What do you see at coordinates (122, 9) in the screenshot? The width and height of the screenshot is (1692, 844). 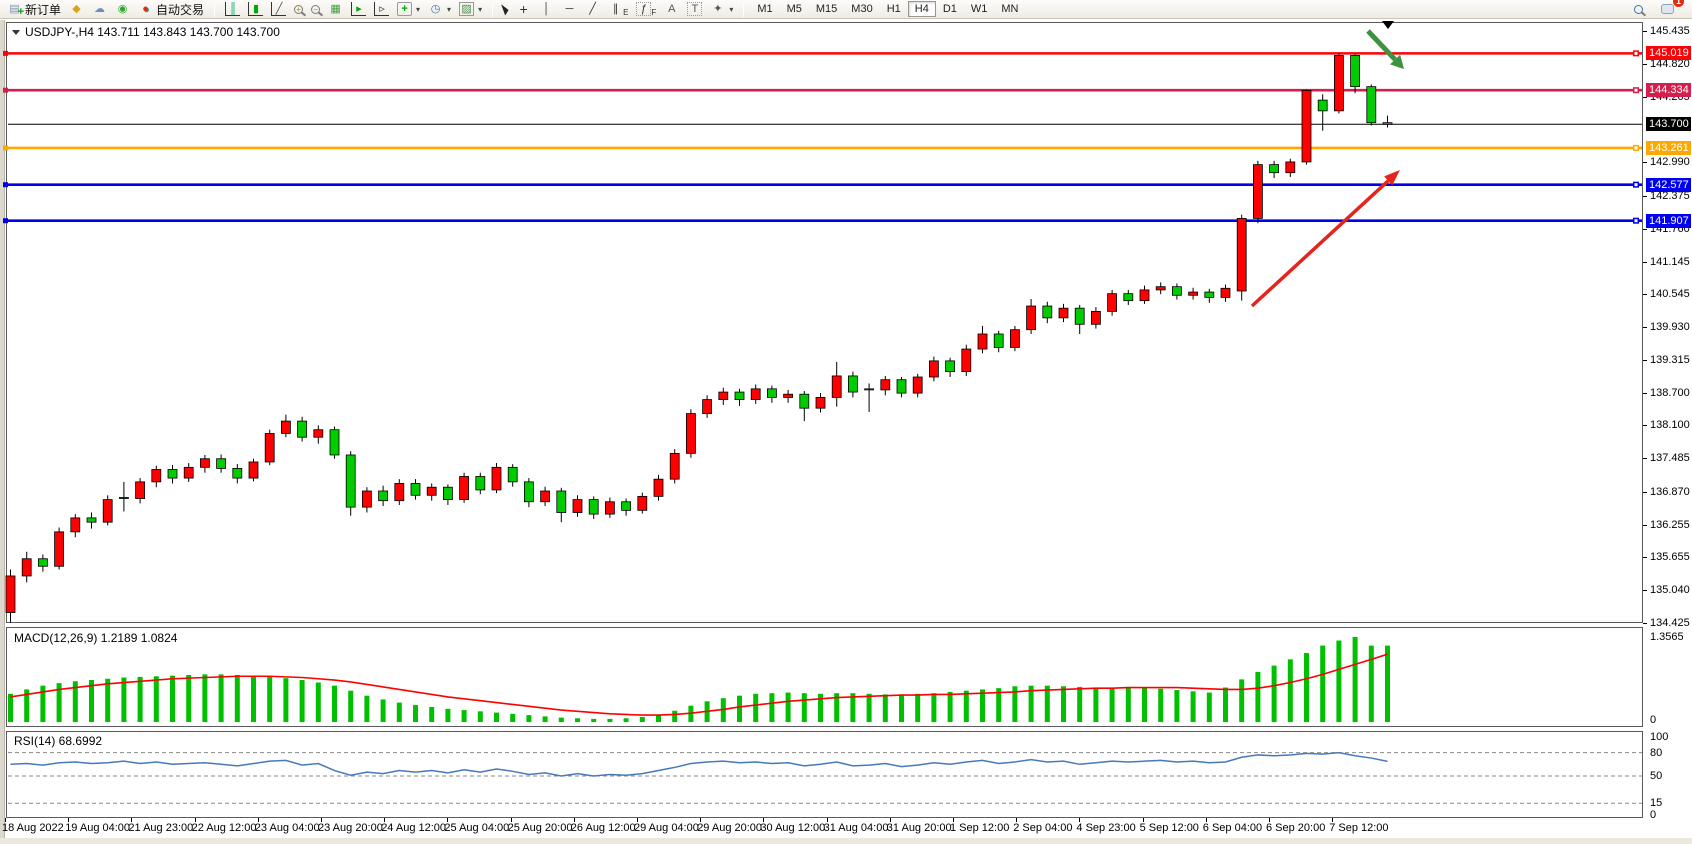 I see `signals-button: ◉` at bounding box center [122, 9].